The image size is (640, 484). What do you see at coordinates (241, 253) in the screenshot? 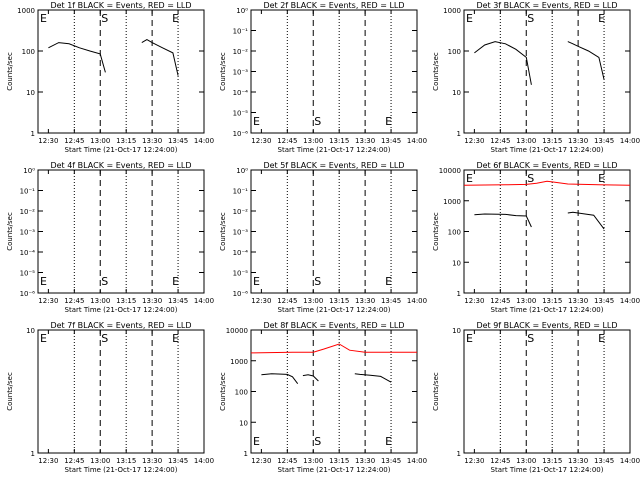
I see `y-tick-label: 10⁻⁴` at bounding box center [241, 253].